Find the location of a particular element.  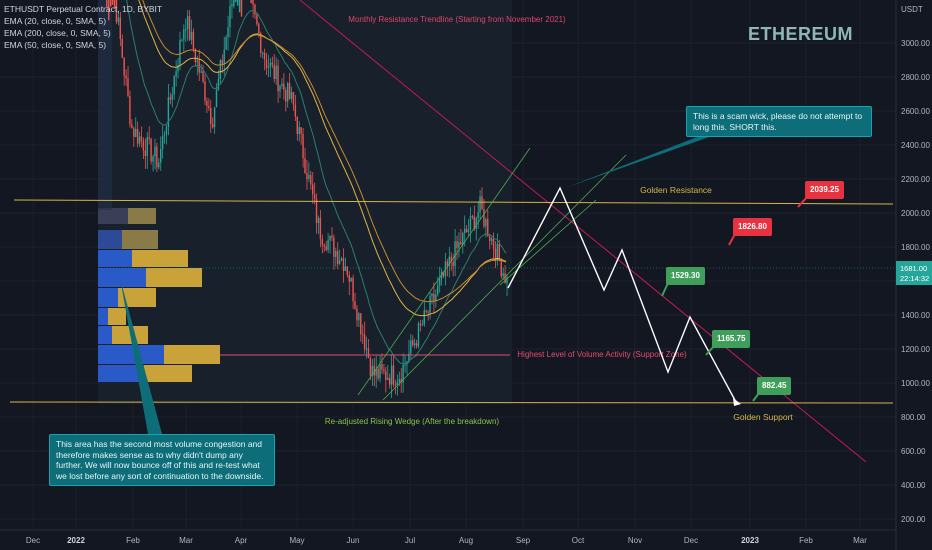

target-price-tag: 1529.30 is located at coordinates (685, 276).